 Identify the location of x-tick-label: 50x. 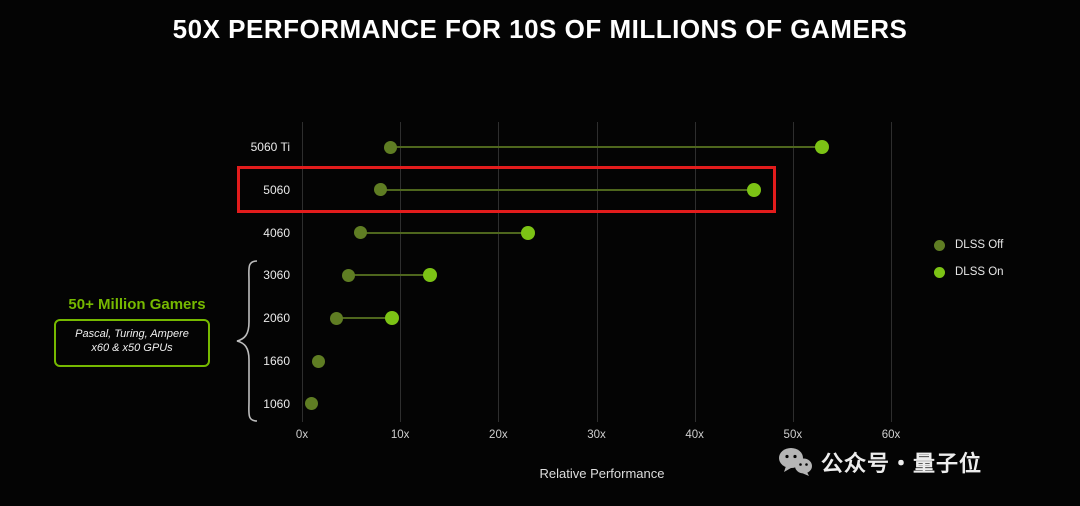
(793, 435).